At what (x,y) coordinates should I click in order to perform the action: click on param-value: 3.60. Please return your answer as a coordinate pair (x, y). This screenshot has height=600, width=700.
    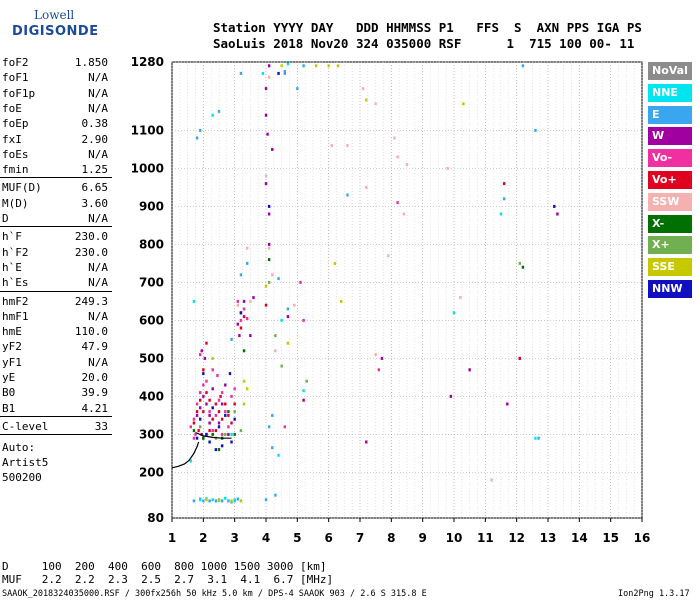
    Looking at the image, I should click on (95, 203).